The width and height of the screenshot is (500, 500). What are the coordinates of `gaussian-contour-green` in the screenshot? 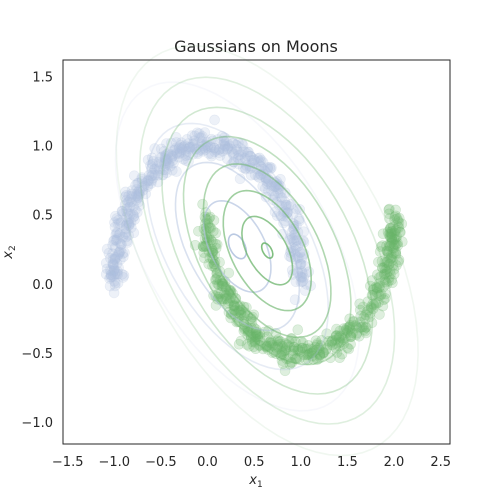 It's located at (267, 251).